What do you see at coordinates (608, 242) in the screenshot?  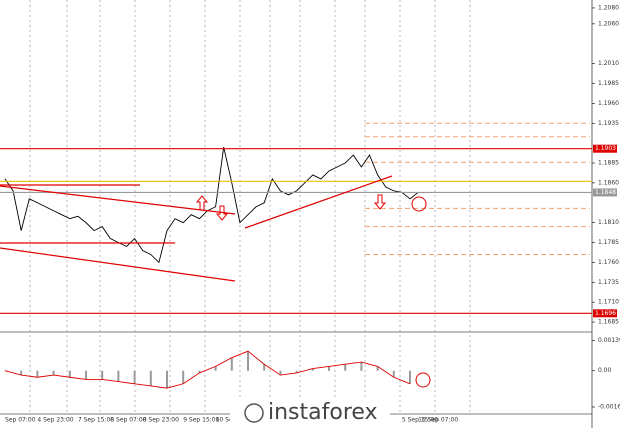 I see `y-tick-label: 1.1785` at bounding box center [608, 242].